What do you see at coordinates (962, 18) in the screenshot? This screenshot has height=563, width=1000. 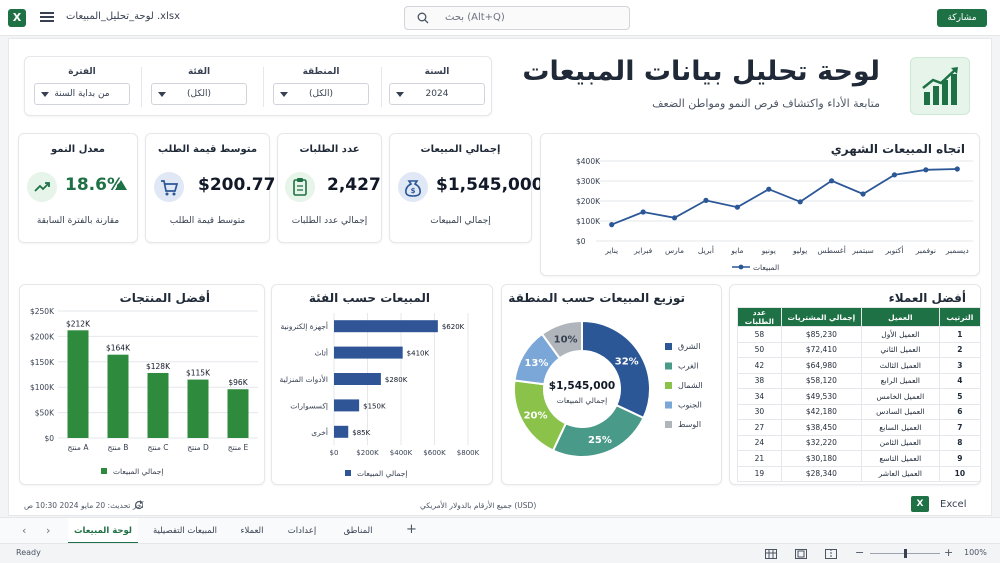 I see `share-button: مشاركة` at bounding box center [962, 18].